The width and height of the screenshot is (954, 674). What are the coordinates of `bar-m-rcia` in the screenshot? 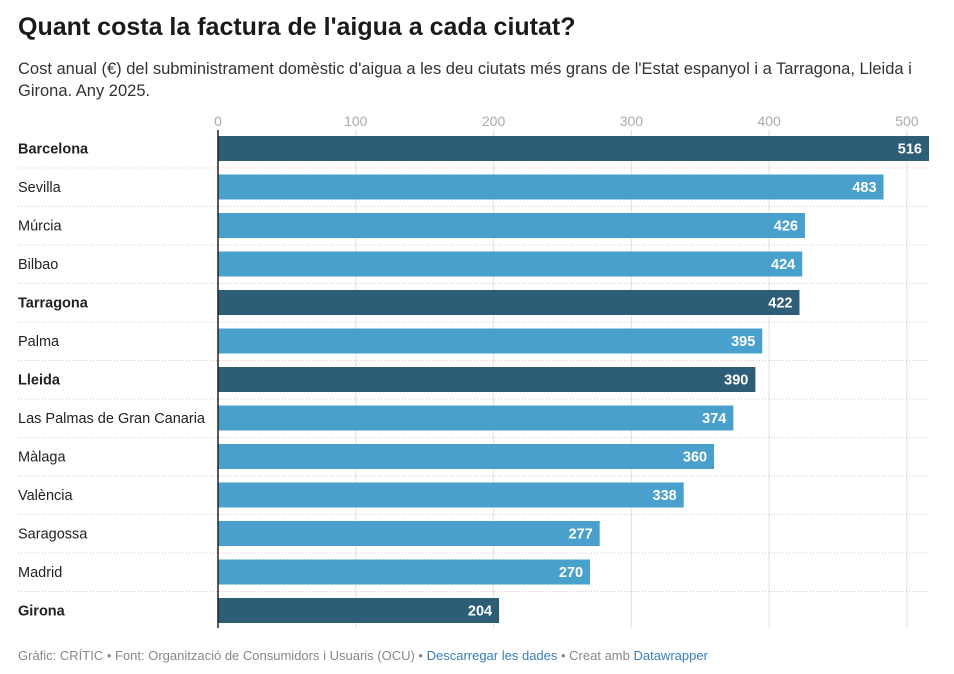 It's located at (511, 225).